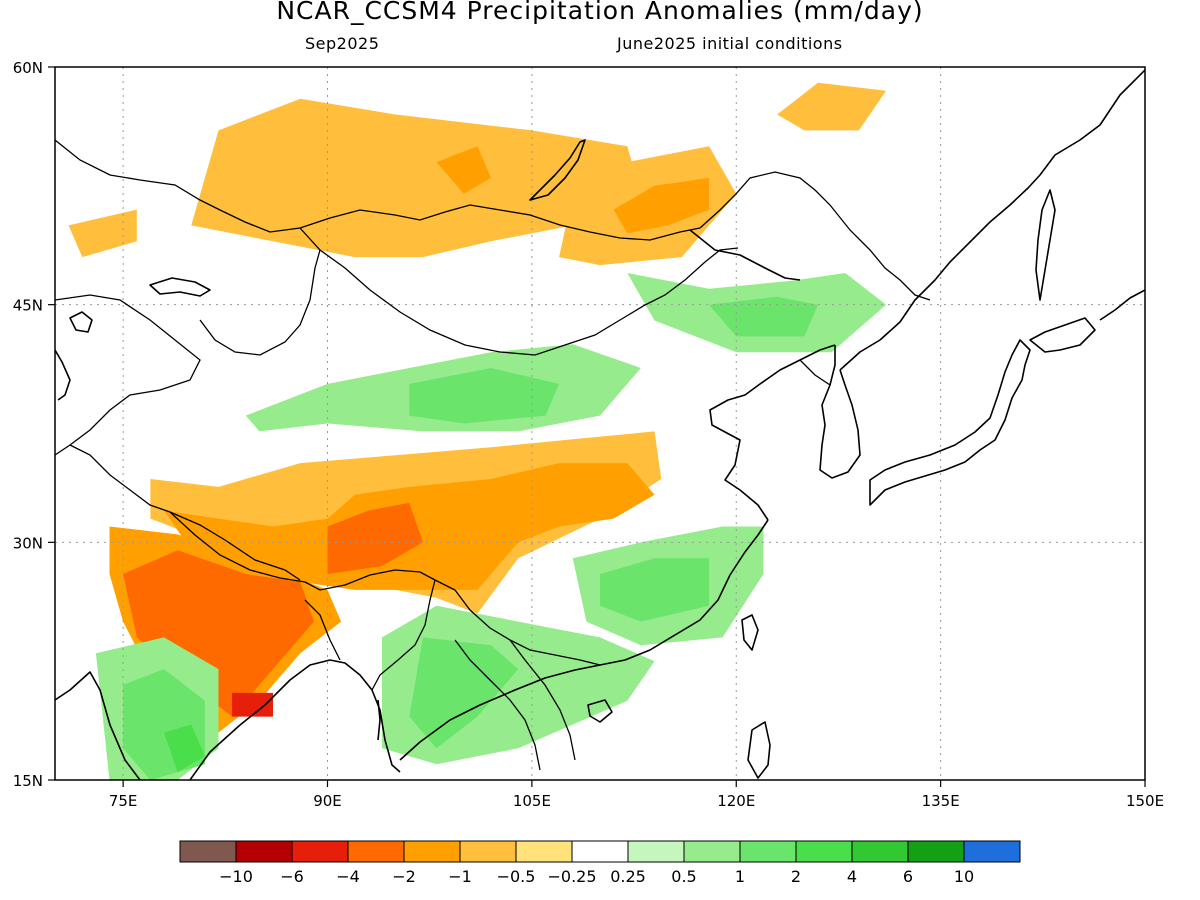  Describe the element at coordinates (98, 725) in the screenshot. I see `coastline-india` at that location.